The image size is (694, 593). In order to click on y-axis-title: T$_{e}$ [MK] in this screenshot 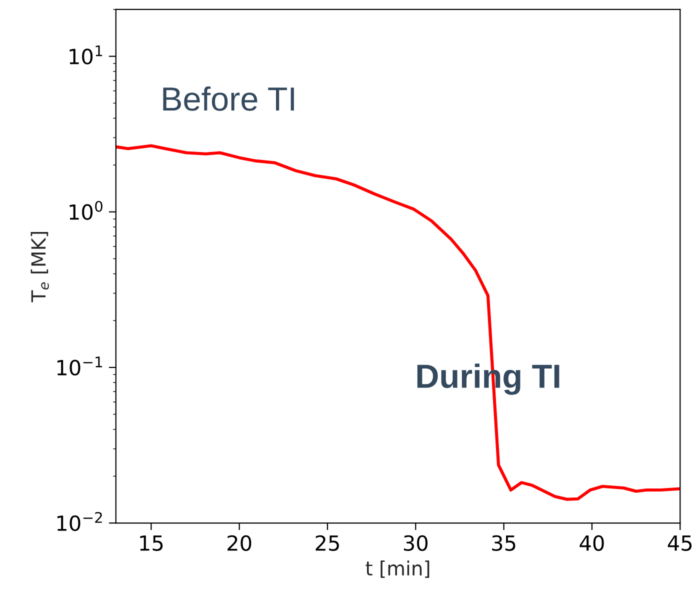, I will do `click(39, 267)`.